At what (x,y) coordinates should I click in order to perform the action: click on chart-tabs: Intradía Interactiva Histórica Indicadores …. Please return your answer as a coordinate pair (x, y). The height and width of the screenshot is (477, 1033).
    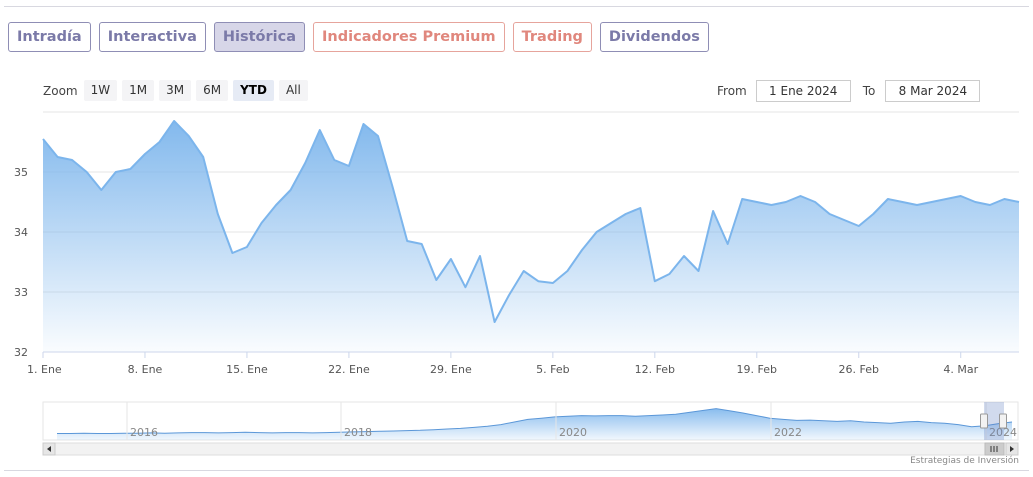
    Looking at the image, I should click on (358, 37).